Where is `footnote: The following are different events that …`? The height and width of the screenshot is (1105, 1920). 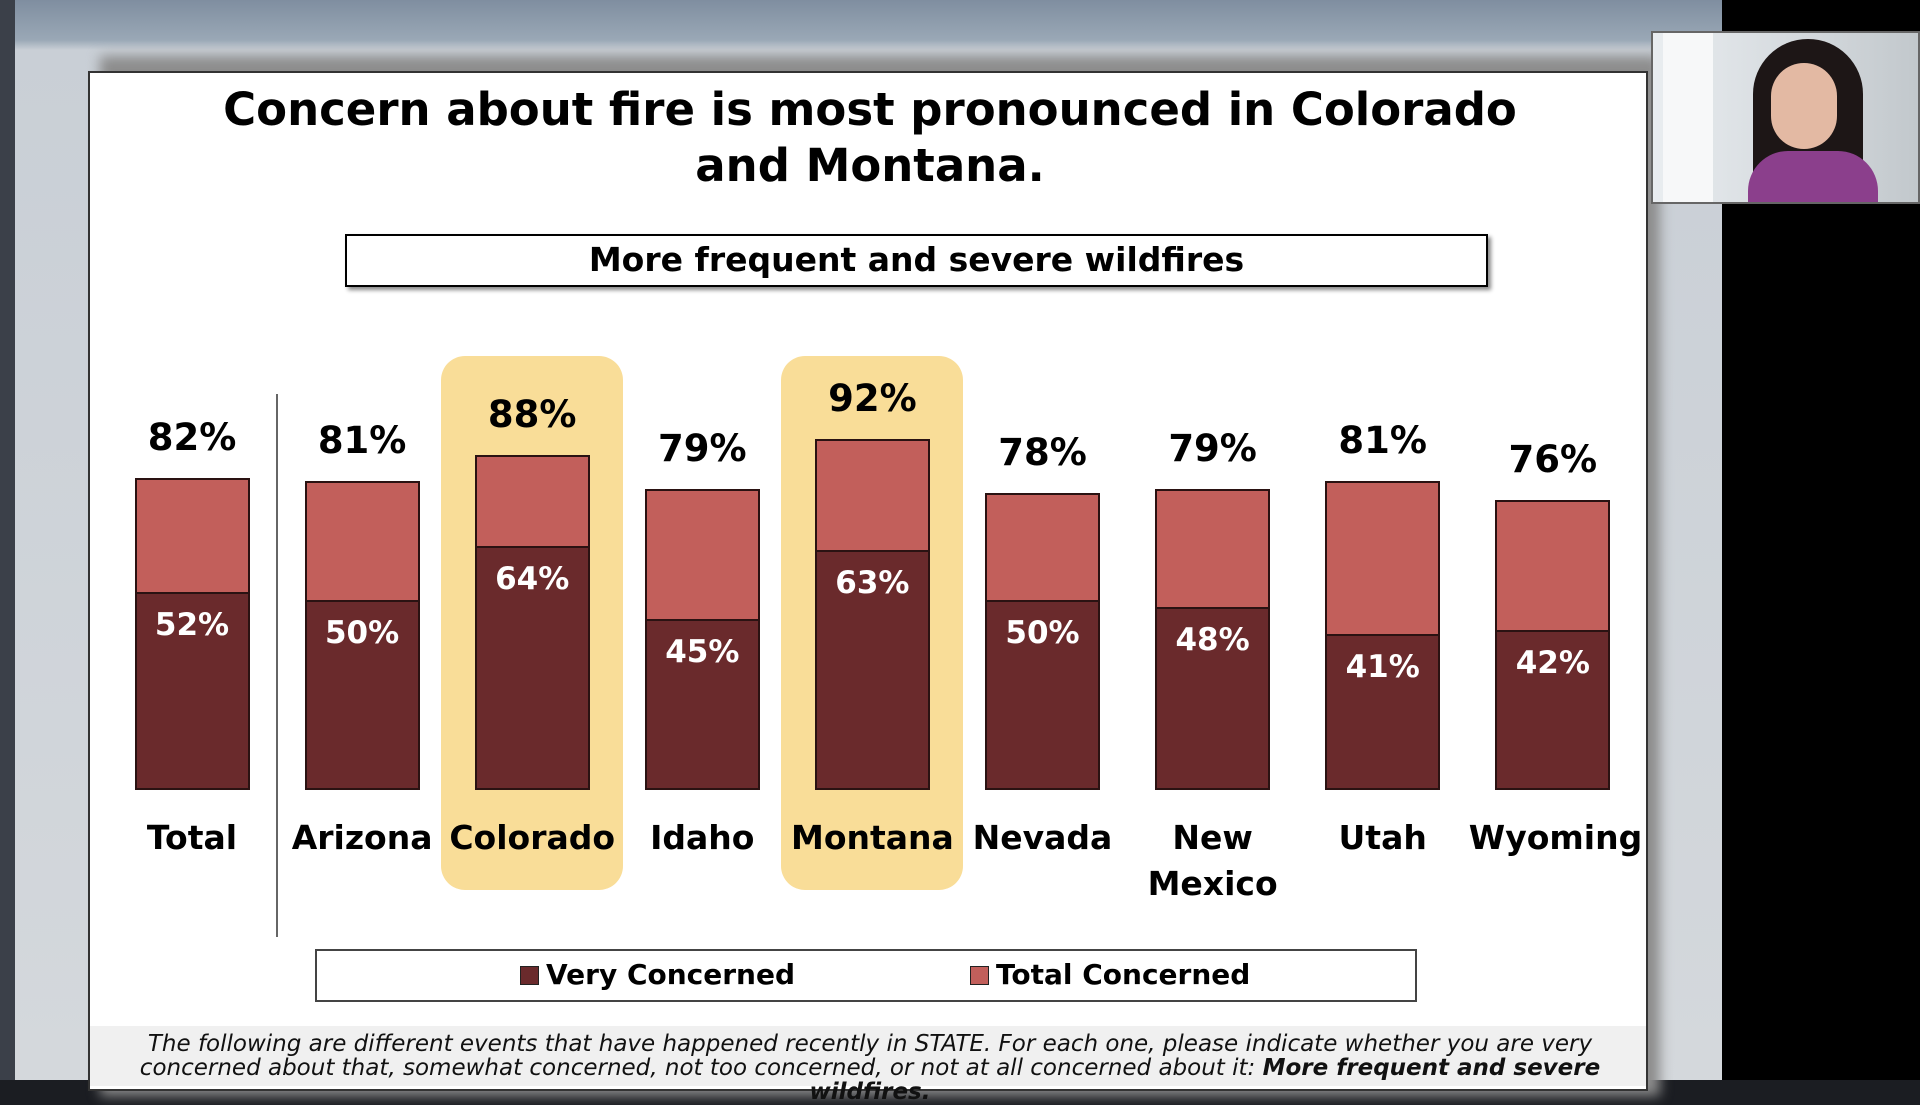
footnote: The following are different events that … is located at coordinates (870, 1068).